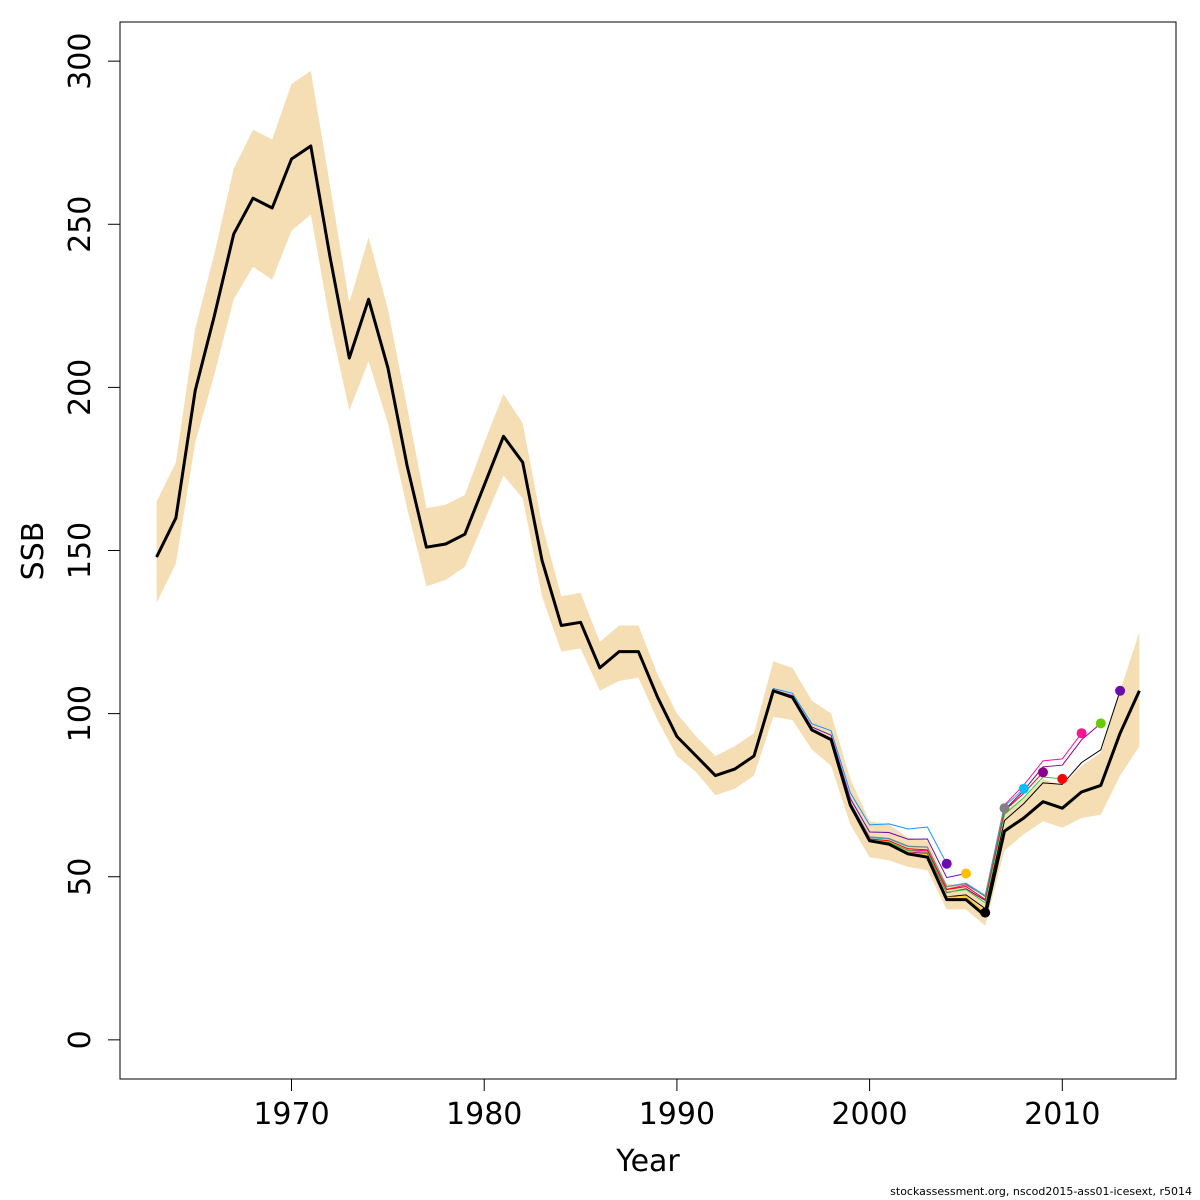  Describe the element at coordinates (1004, 808) in the screenshot. I see `retro-marker-2007` at that location.